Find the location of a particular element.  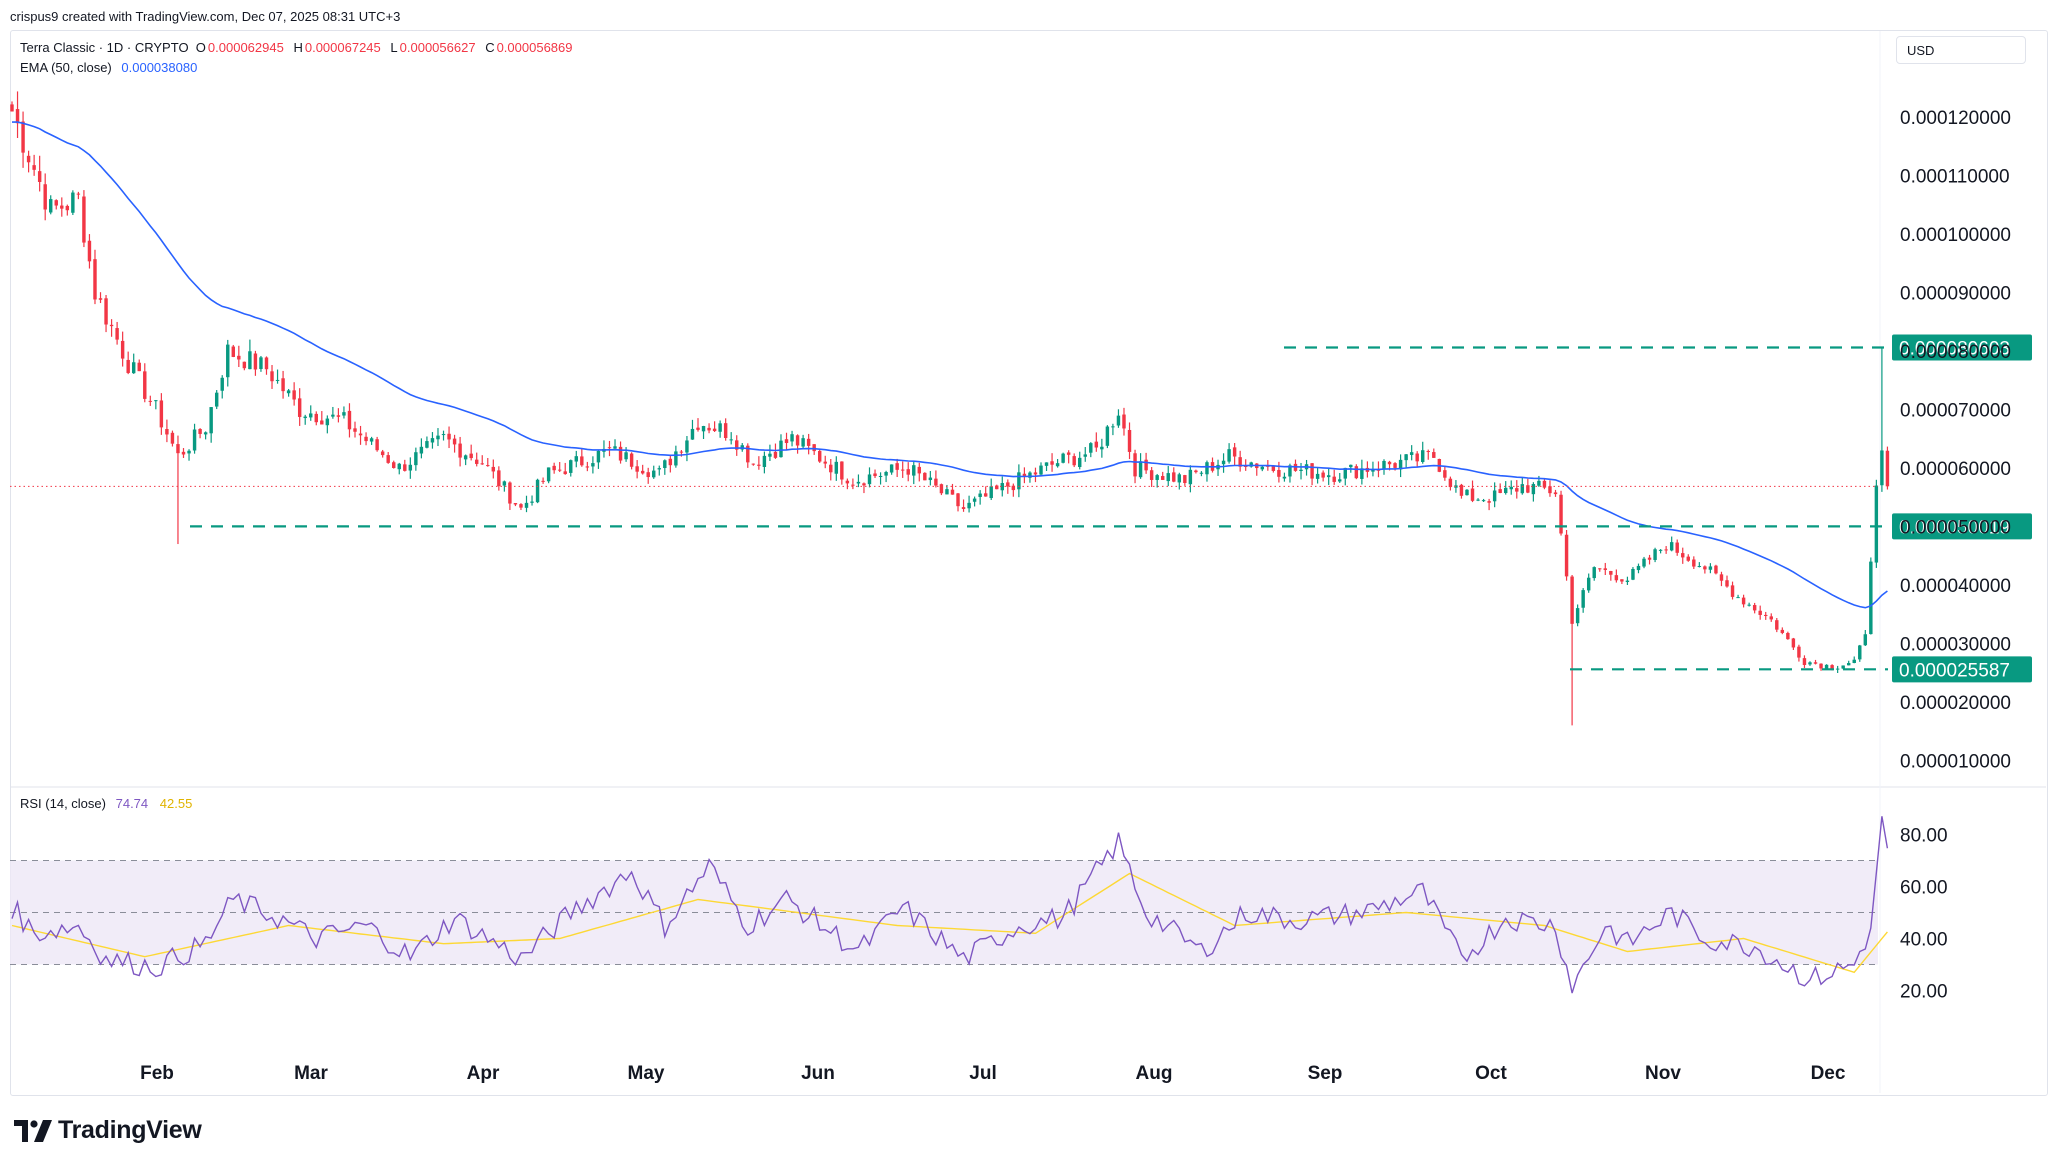

symbol-title: Terra Classic · 1D · CRYPTO is located at coordinates (104, 47).